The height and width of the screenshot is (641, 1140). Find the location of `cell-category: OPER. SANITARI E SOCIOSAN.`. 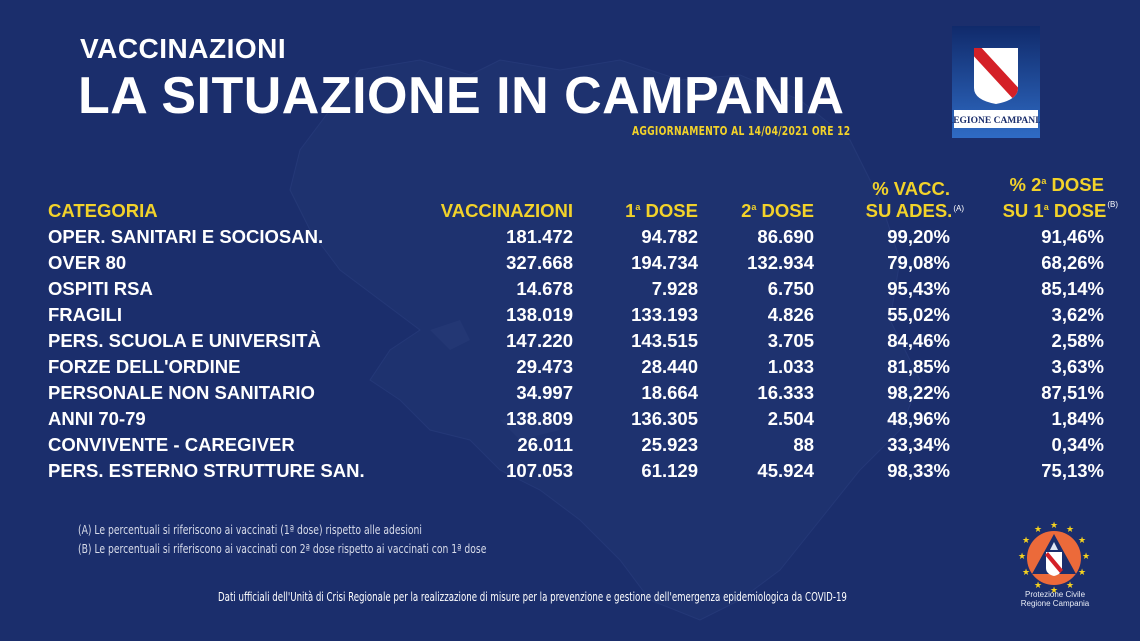

cell-category: OPER. SANITARI E SOCIOSAN. is located at coordinates (186, 237).